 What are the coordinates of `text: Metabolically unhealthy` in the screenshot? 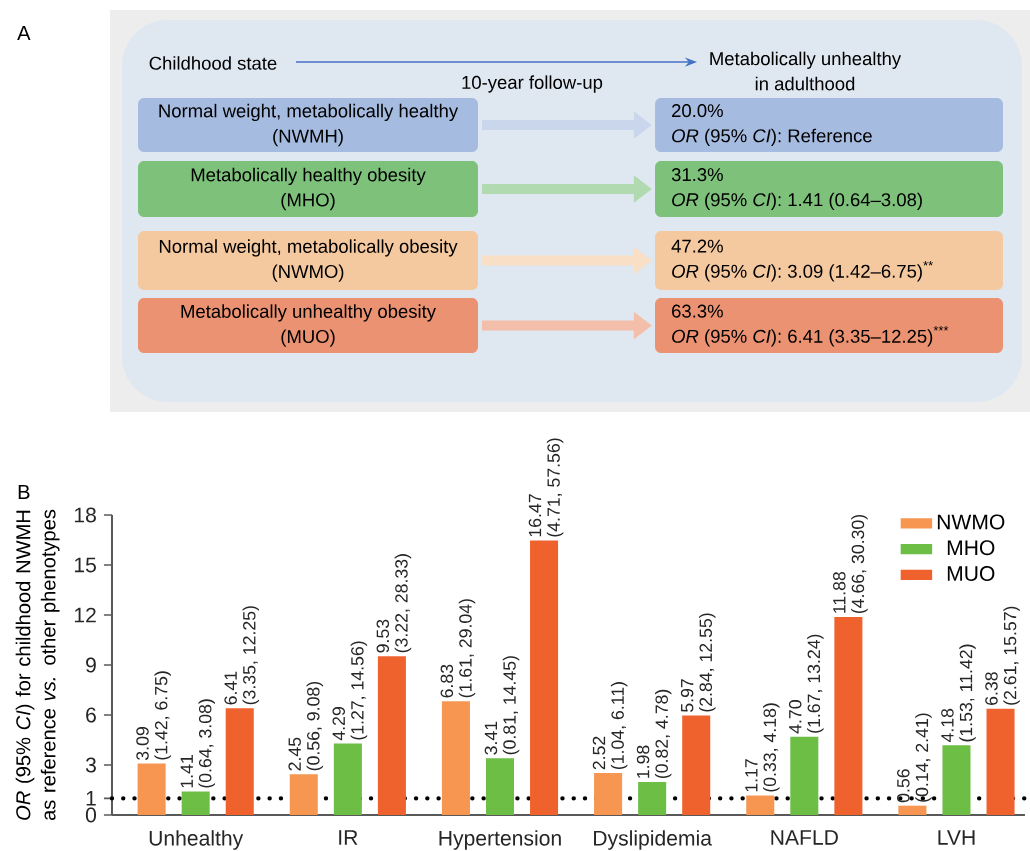 It's located at (806, 60).